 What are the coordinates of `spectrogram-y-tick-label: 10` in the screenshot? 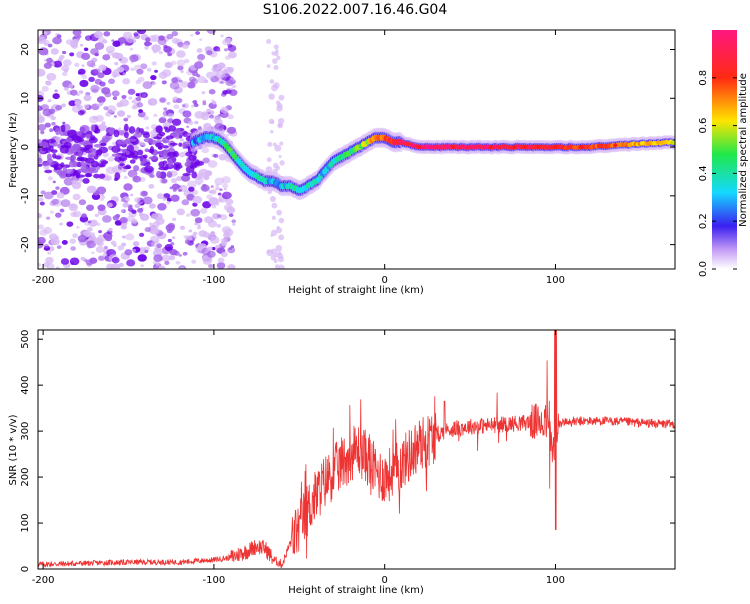 It's located at (25, 98).